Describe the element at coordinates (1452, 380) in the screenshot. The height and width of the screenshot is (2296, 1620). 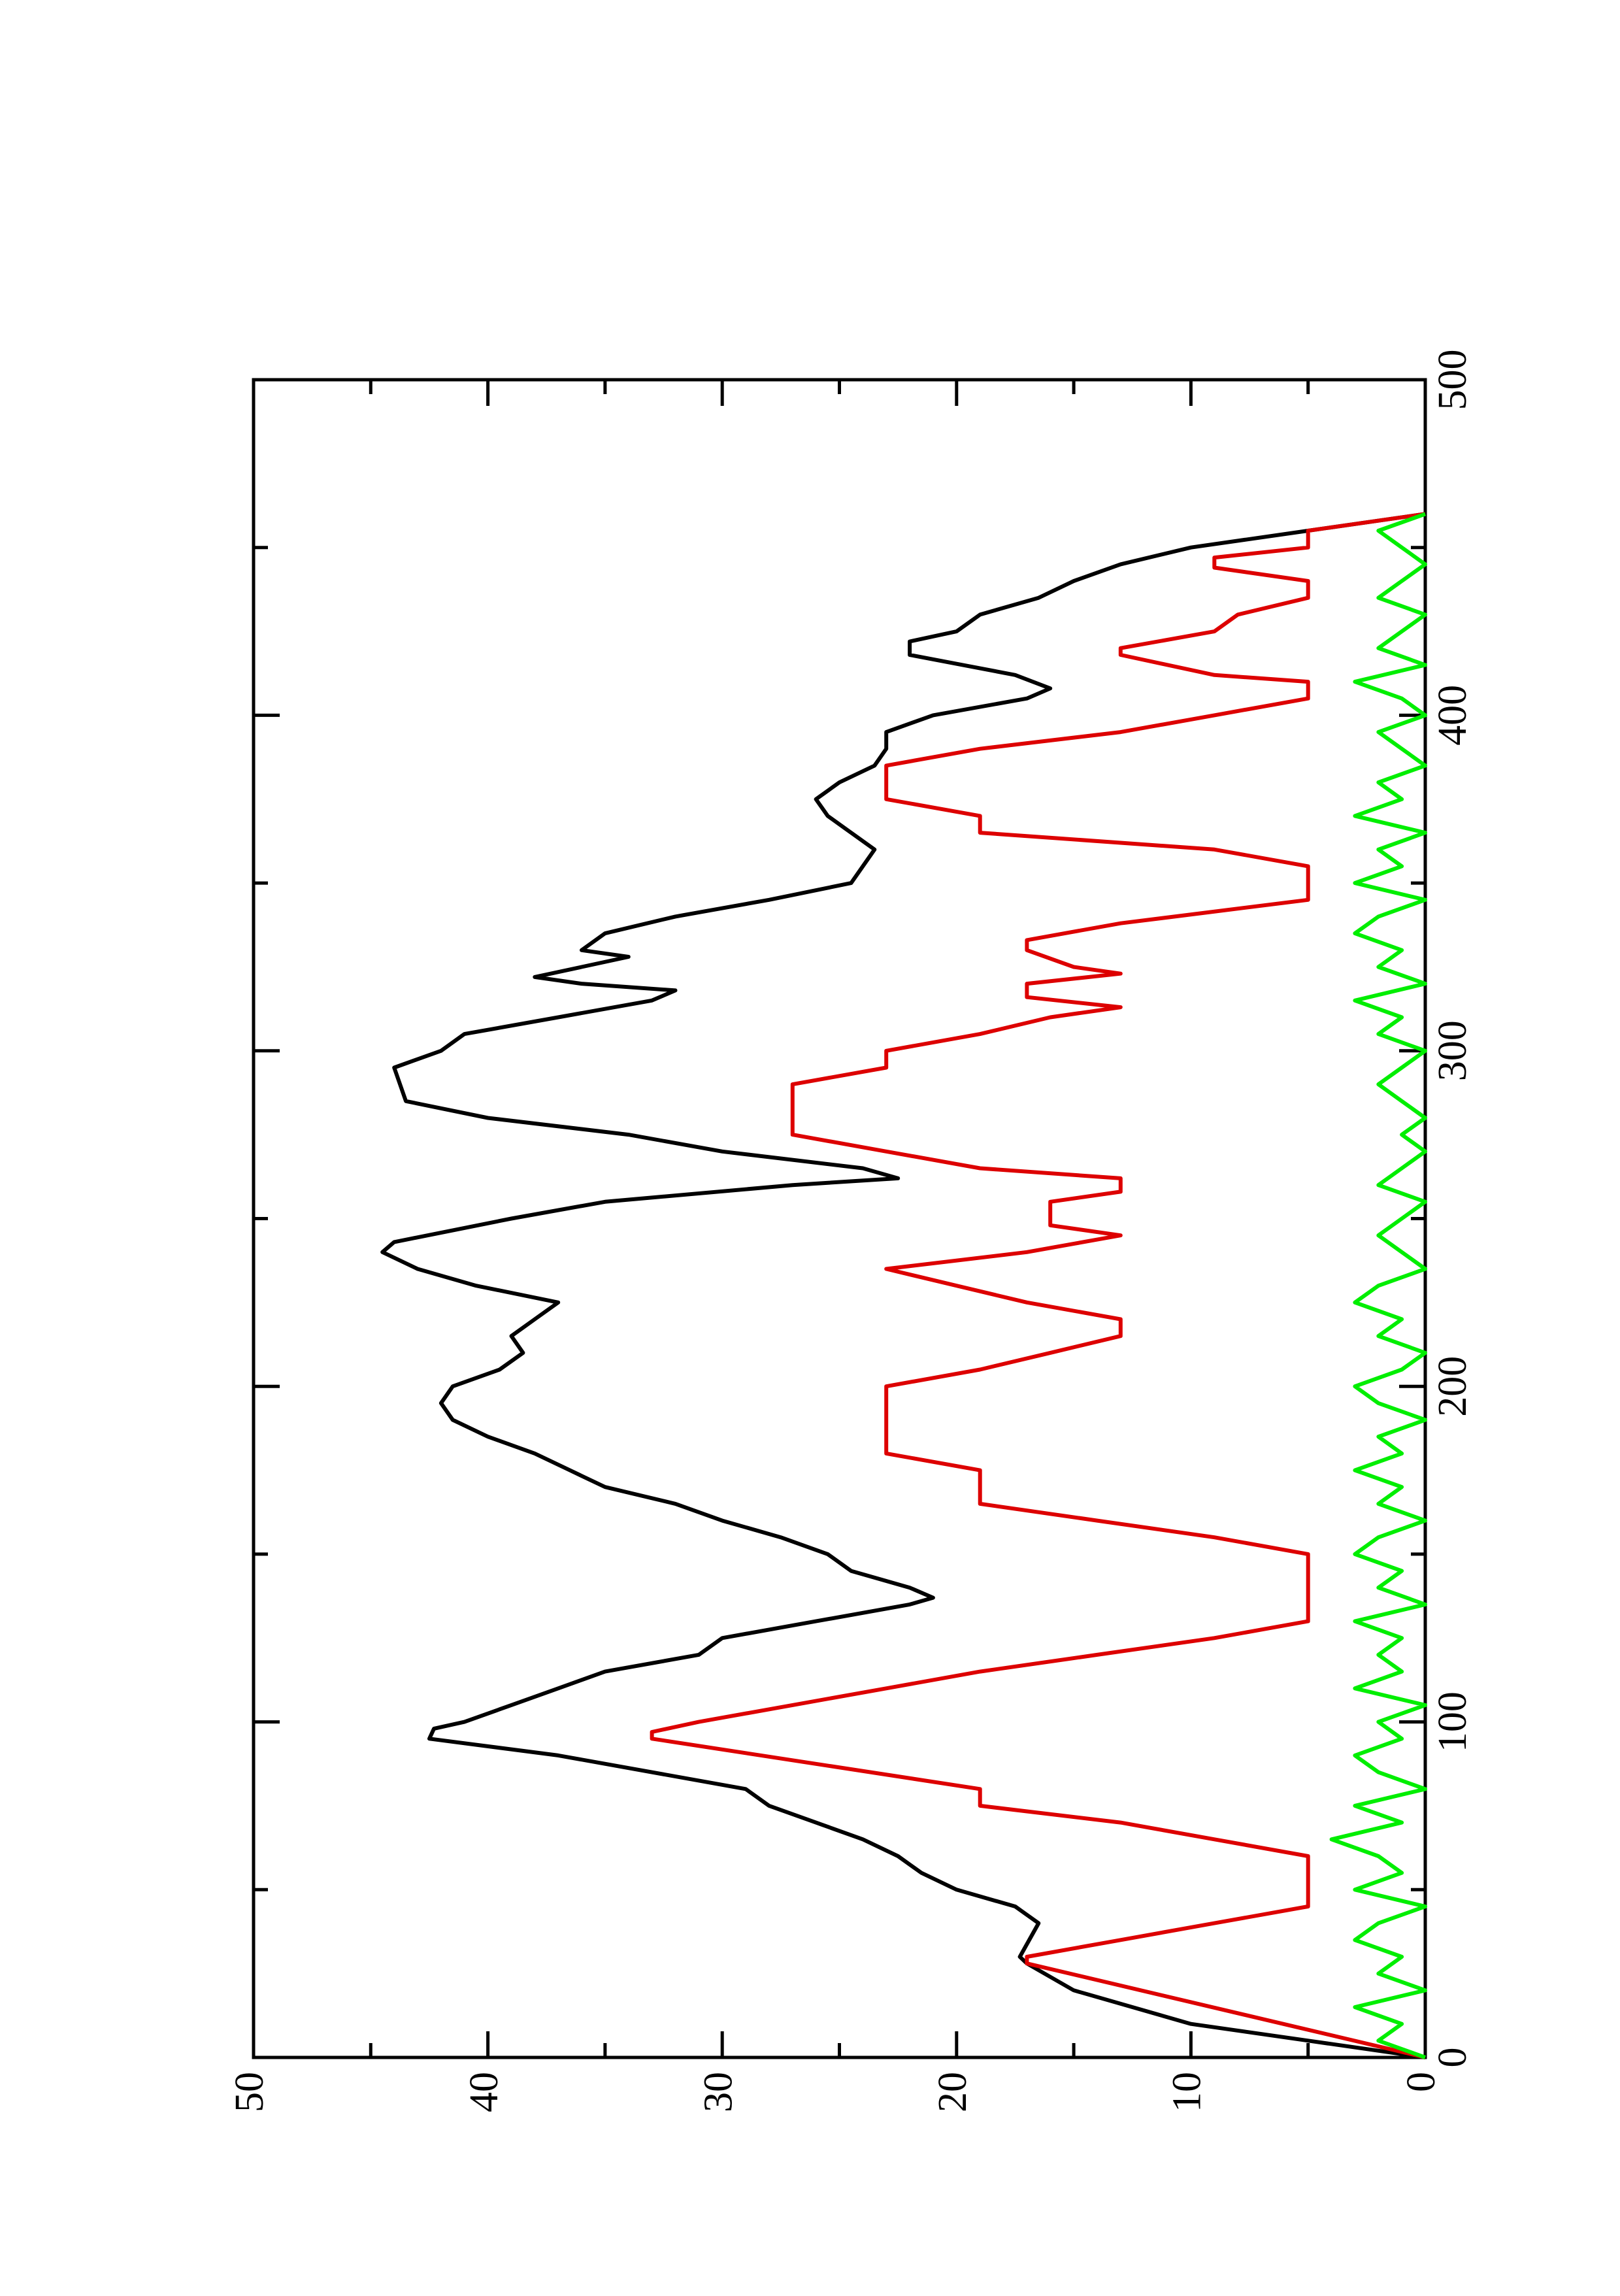
I see `x-tick-label: 500` at that location.